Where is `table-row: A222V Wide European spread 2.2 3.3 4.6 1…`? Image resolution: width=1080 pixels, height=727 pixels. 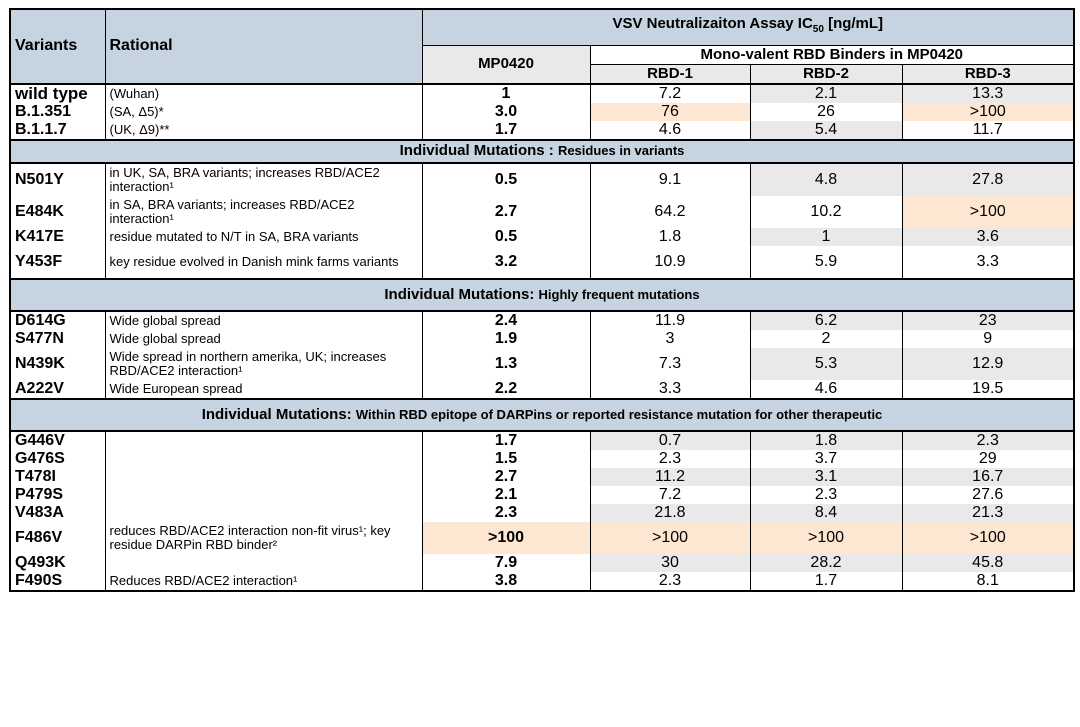
table-row: A222V Wide European spread 2.2 3.3 4.6 1… is located at coordinates (542, 389).